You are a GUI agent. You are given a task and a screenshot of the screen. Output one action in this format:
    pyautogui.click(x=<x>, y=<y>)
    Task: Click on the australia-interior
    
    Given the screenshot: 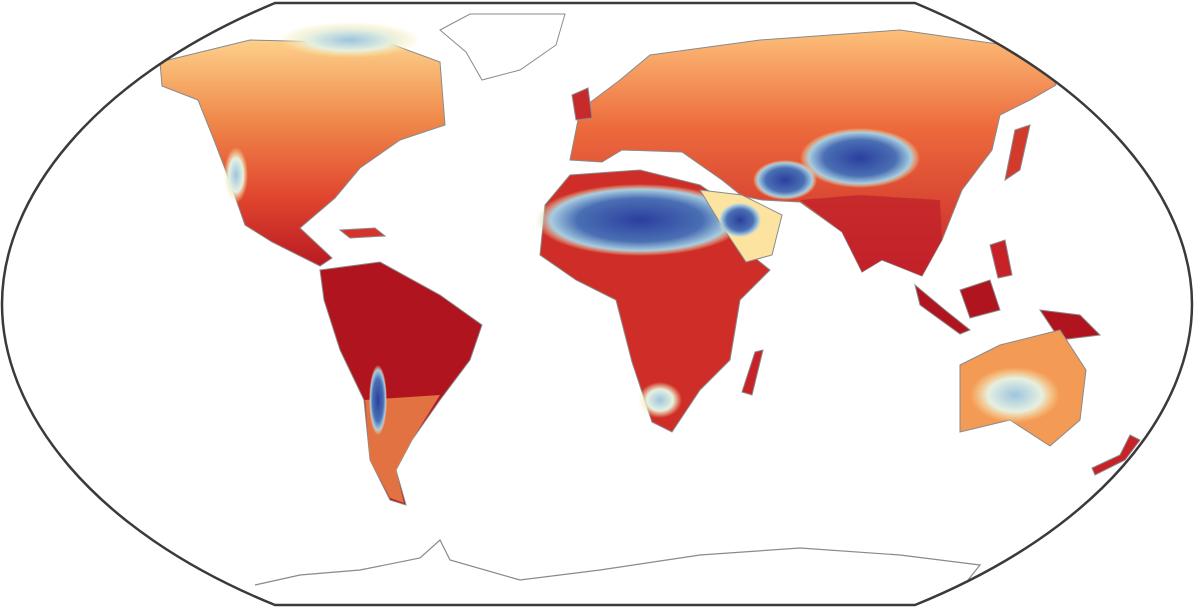 What is the action you would take?
    pyautogui.click(x=1015, y=395)
    